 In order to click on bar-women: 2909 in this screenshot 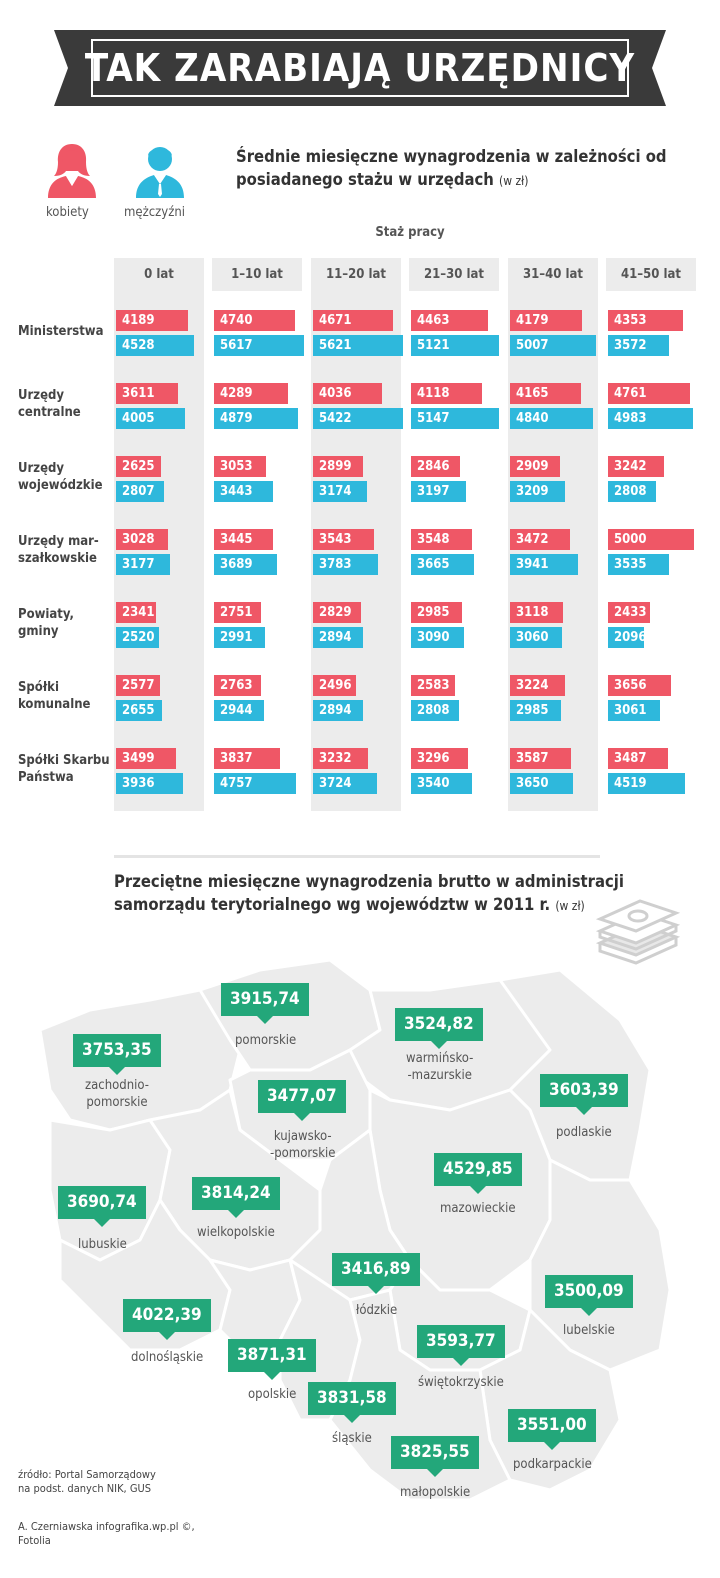, I will do `click(535, 466)`.